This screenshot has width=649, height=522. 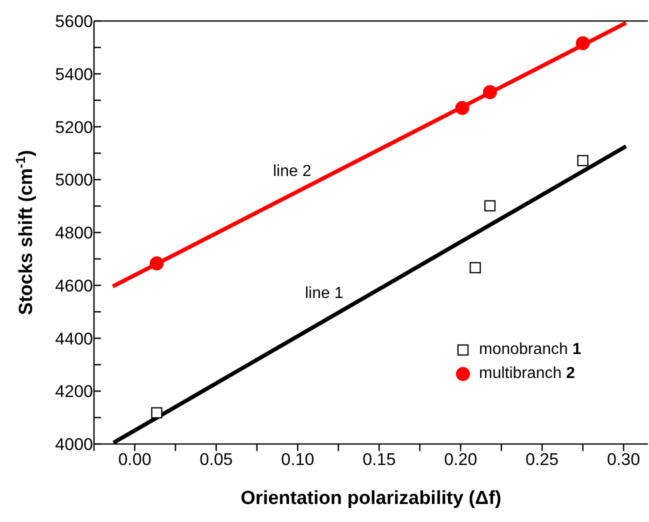 I want to click on x-tick-label: 0.05, so click(x=216, y=460).